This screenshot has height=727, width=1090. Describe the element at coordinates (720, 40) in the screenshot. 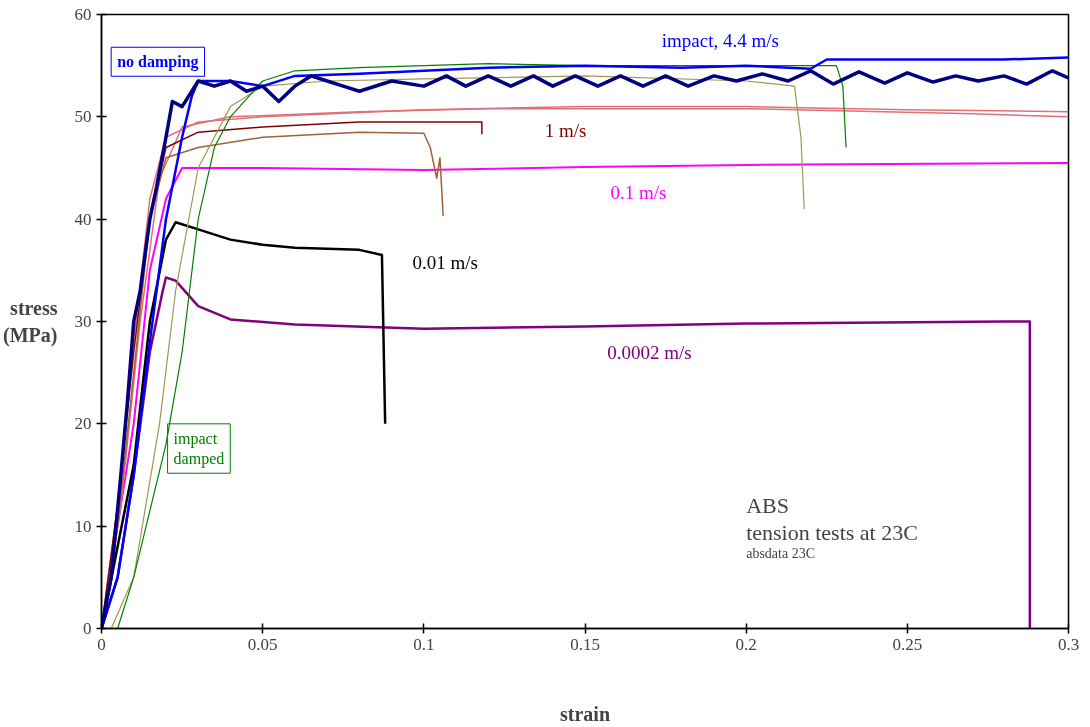

I see `series-label: impact, 4.4 m/s` at that location.